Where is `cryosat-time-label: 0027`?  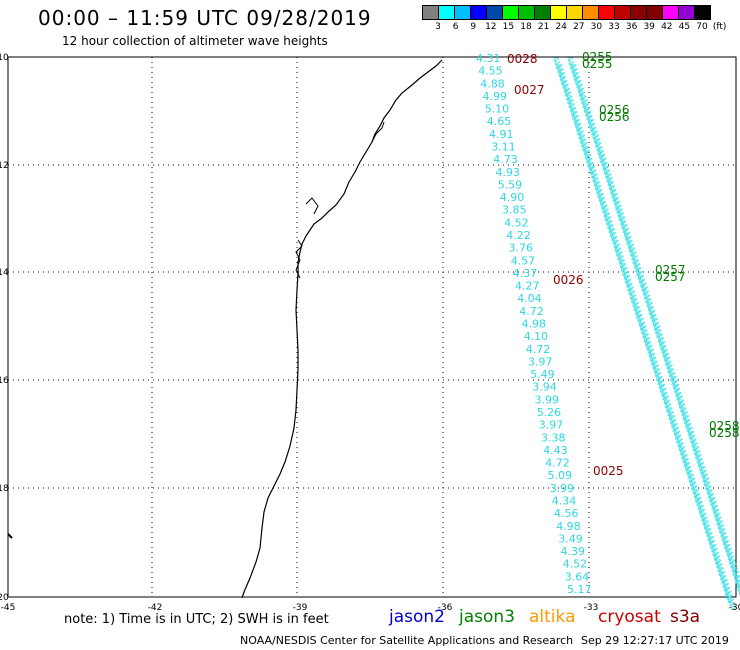 cryosat-time-label: 0027 is located at coordinates (529, 90).